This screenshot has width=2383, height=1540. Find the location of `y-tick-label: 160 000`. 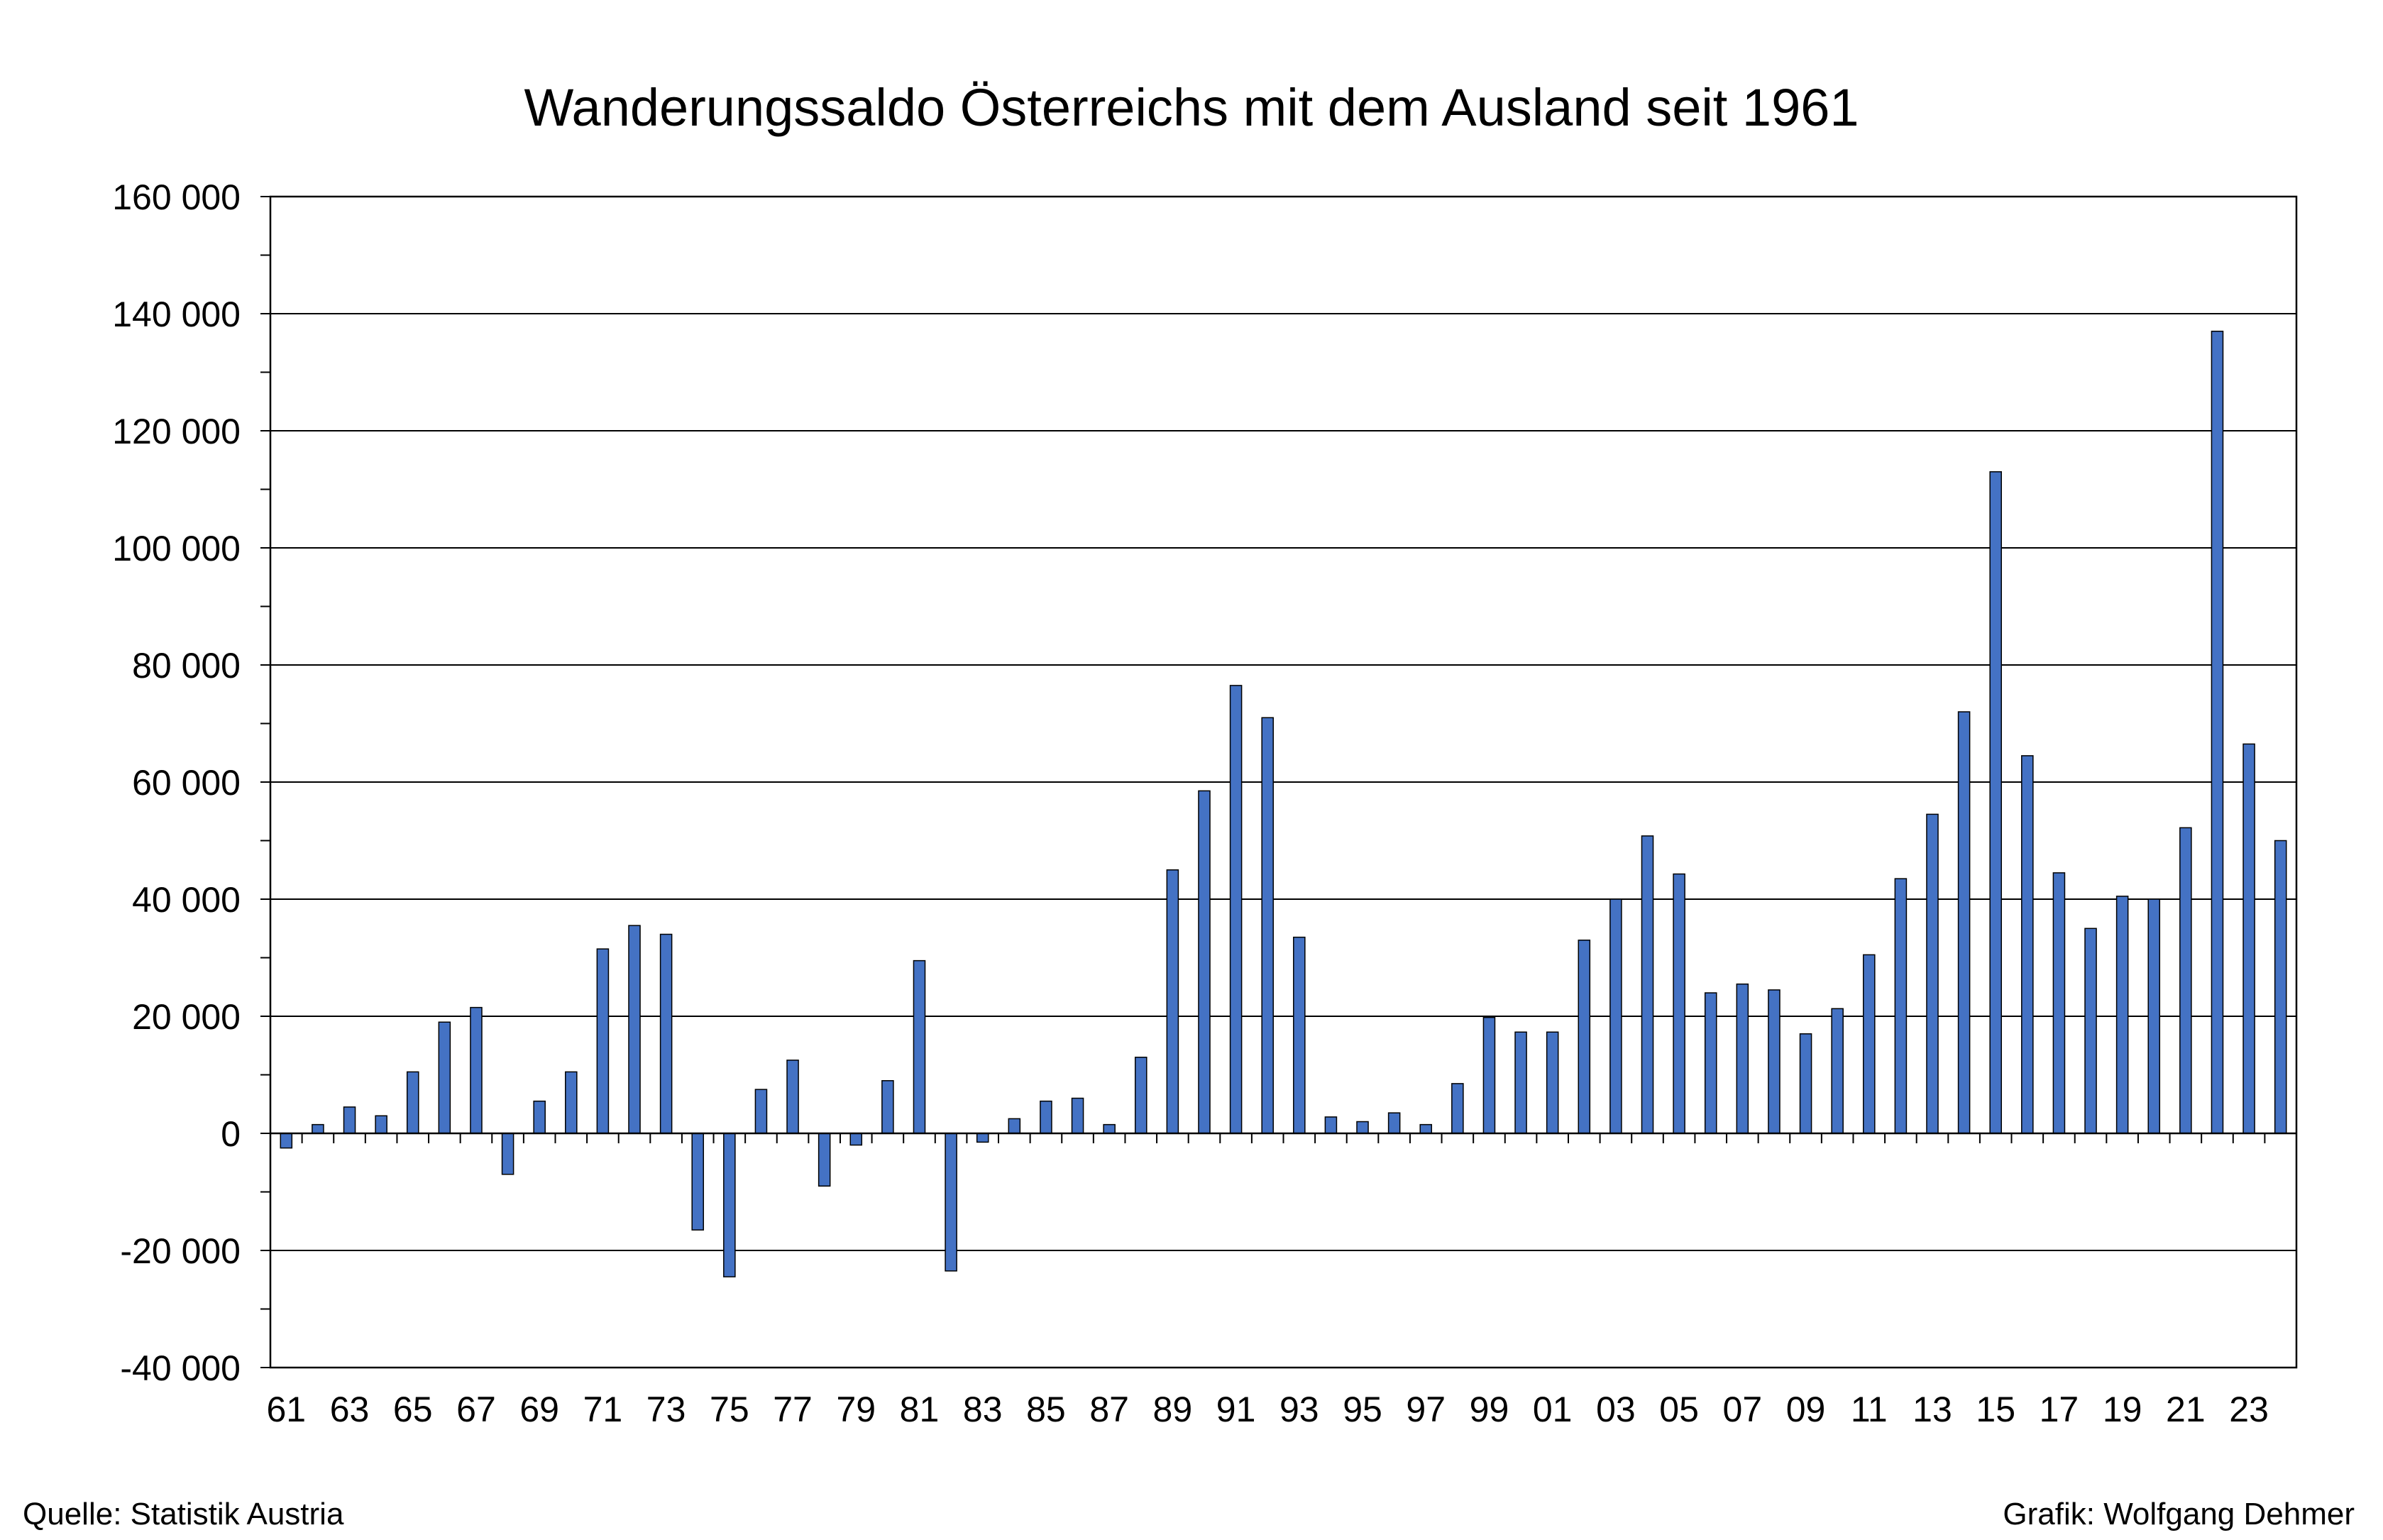

y-tick-label: 160 000 is located at coordinates (176, 197).